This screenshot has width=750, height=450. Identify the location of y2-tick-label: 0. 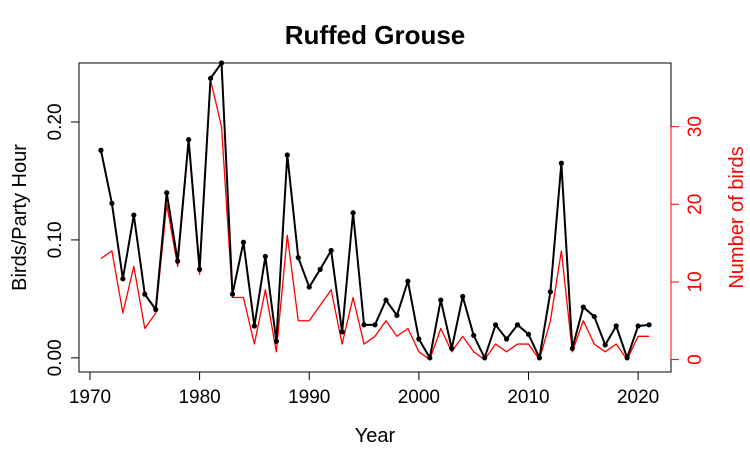
(695, 359).